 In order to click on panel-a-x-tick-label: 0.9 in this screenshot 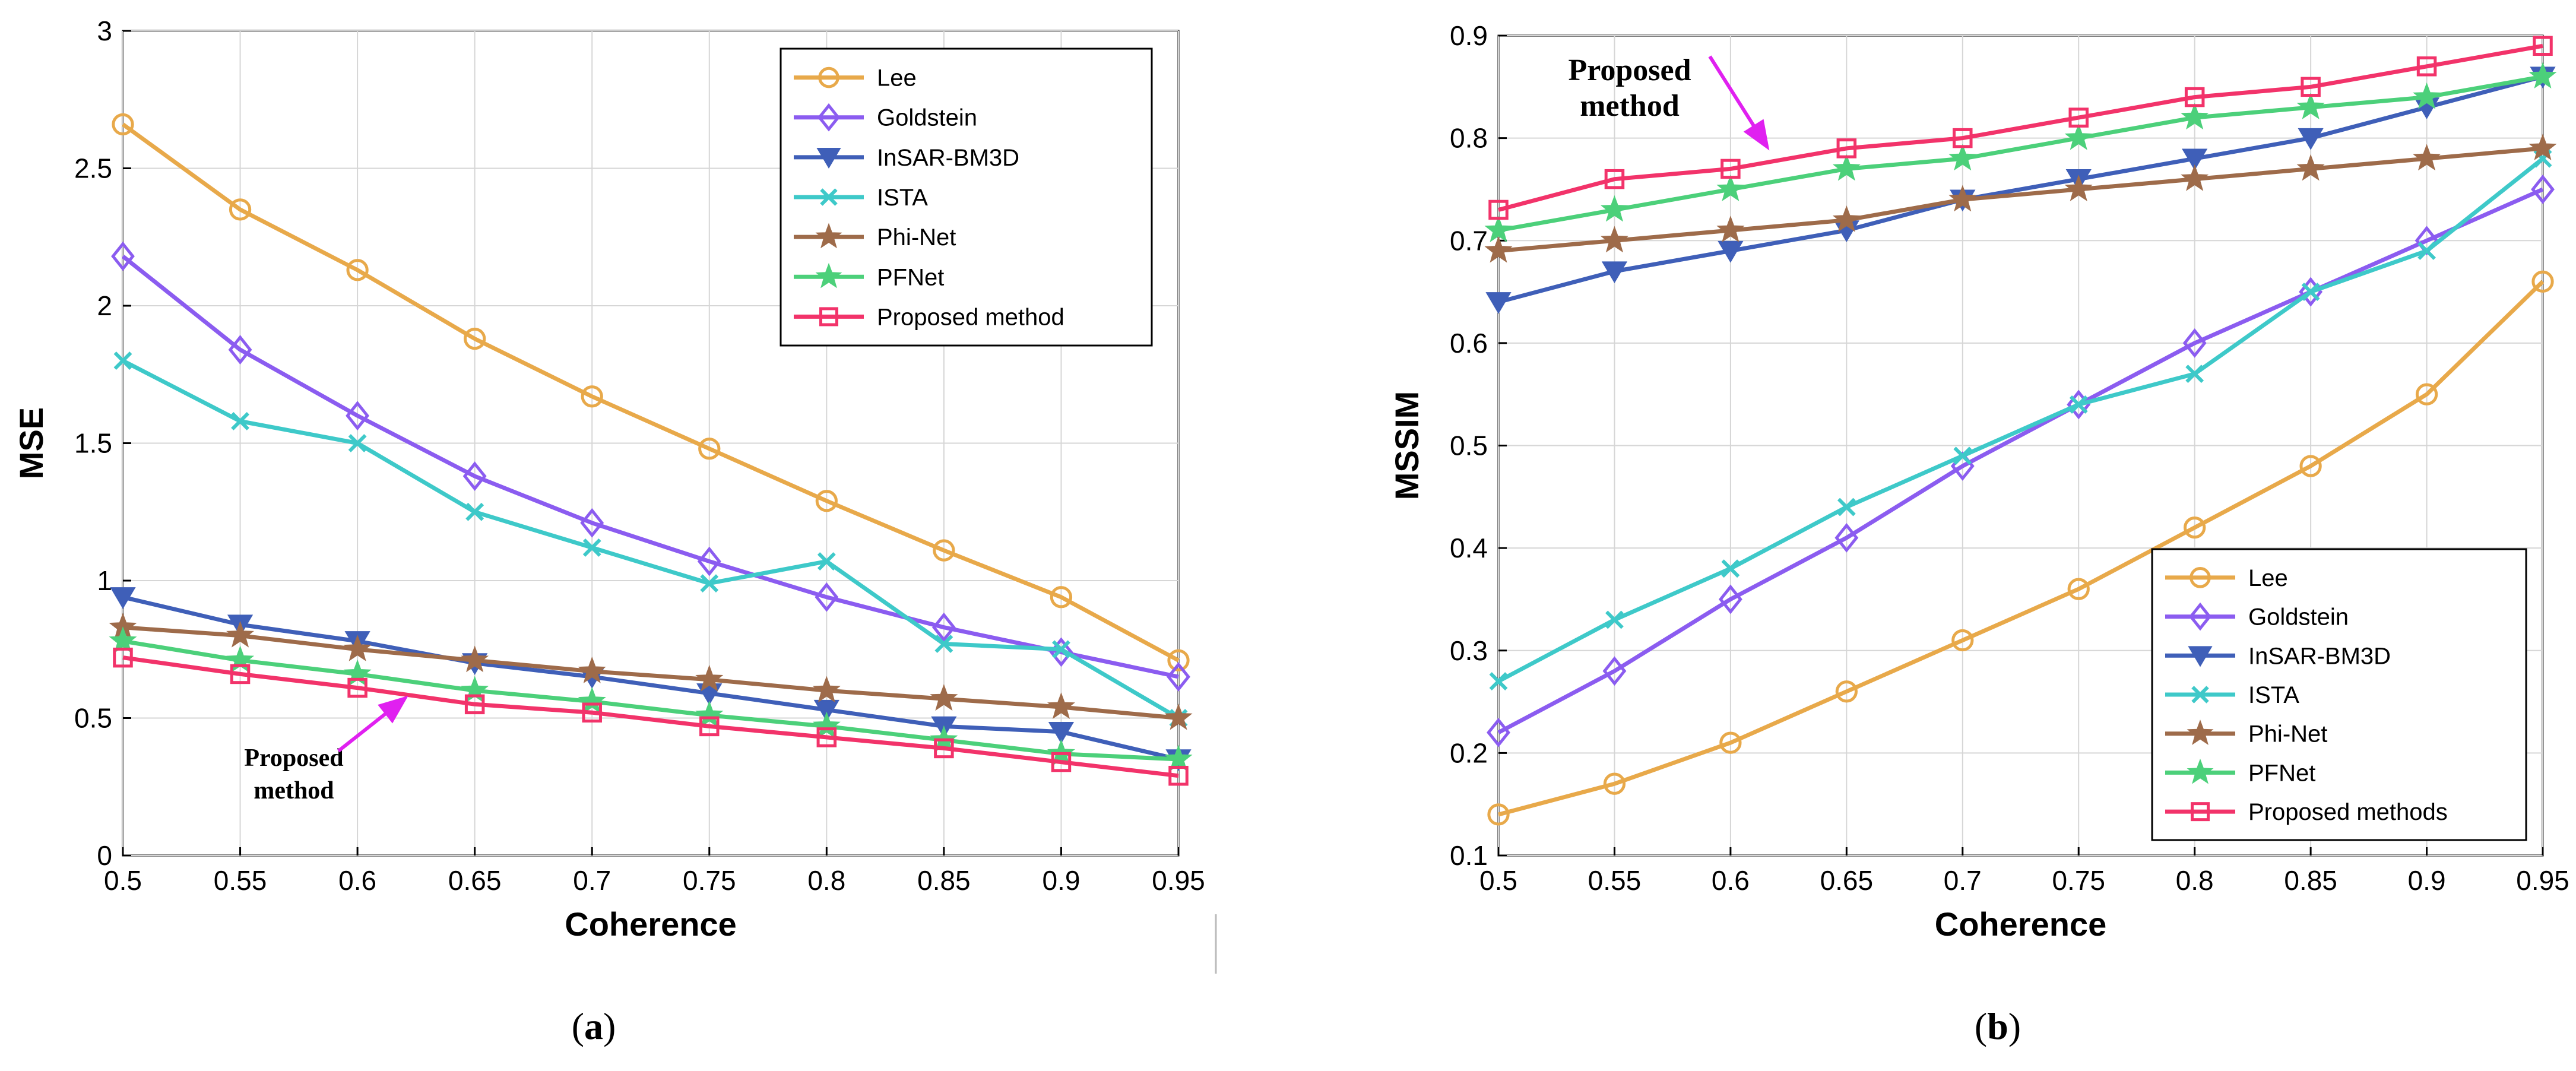, I will do `click(1061, 880)`.